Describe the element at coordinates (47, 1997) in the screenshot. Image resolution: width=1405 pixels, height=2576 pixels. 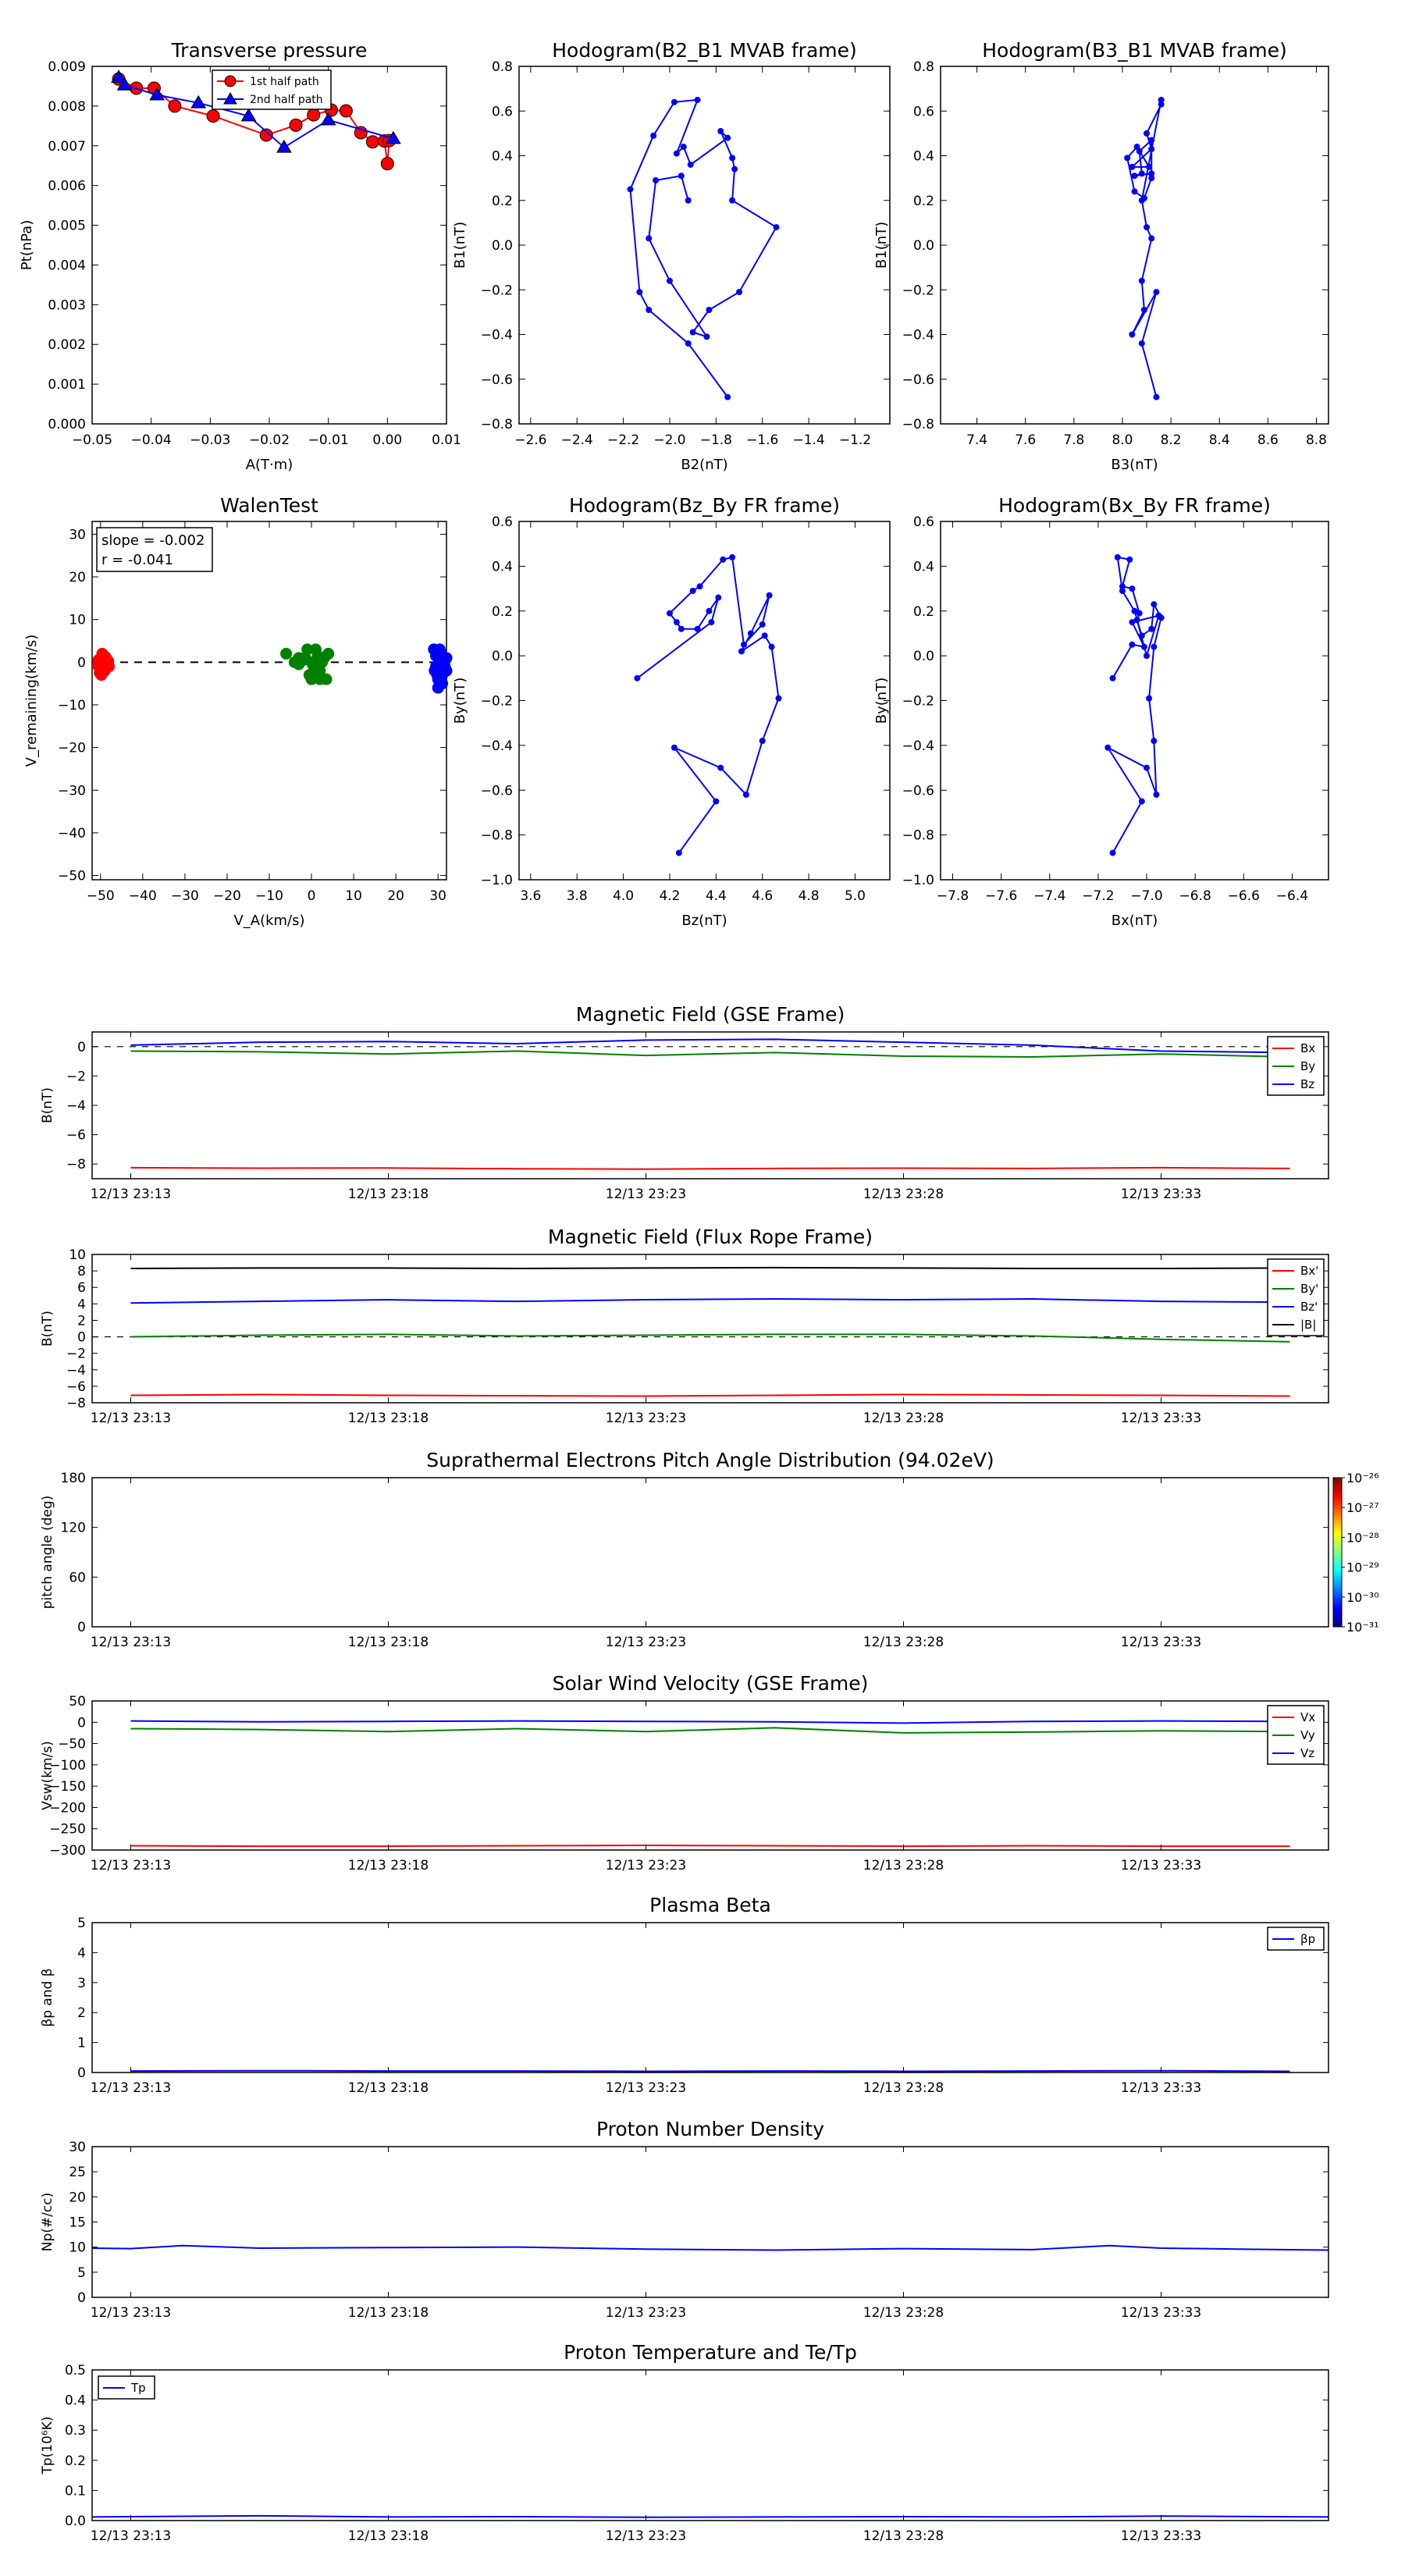
I see `y-axis-label: βp and β` at that location.